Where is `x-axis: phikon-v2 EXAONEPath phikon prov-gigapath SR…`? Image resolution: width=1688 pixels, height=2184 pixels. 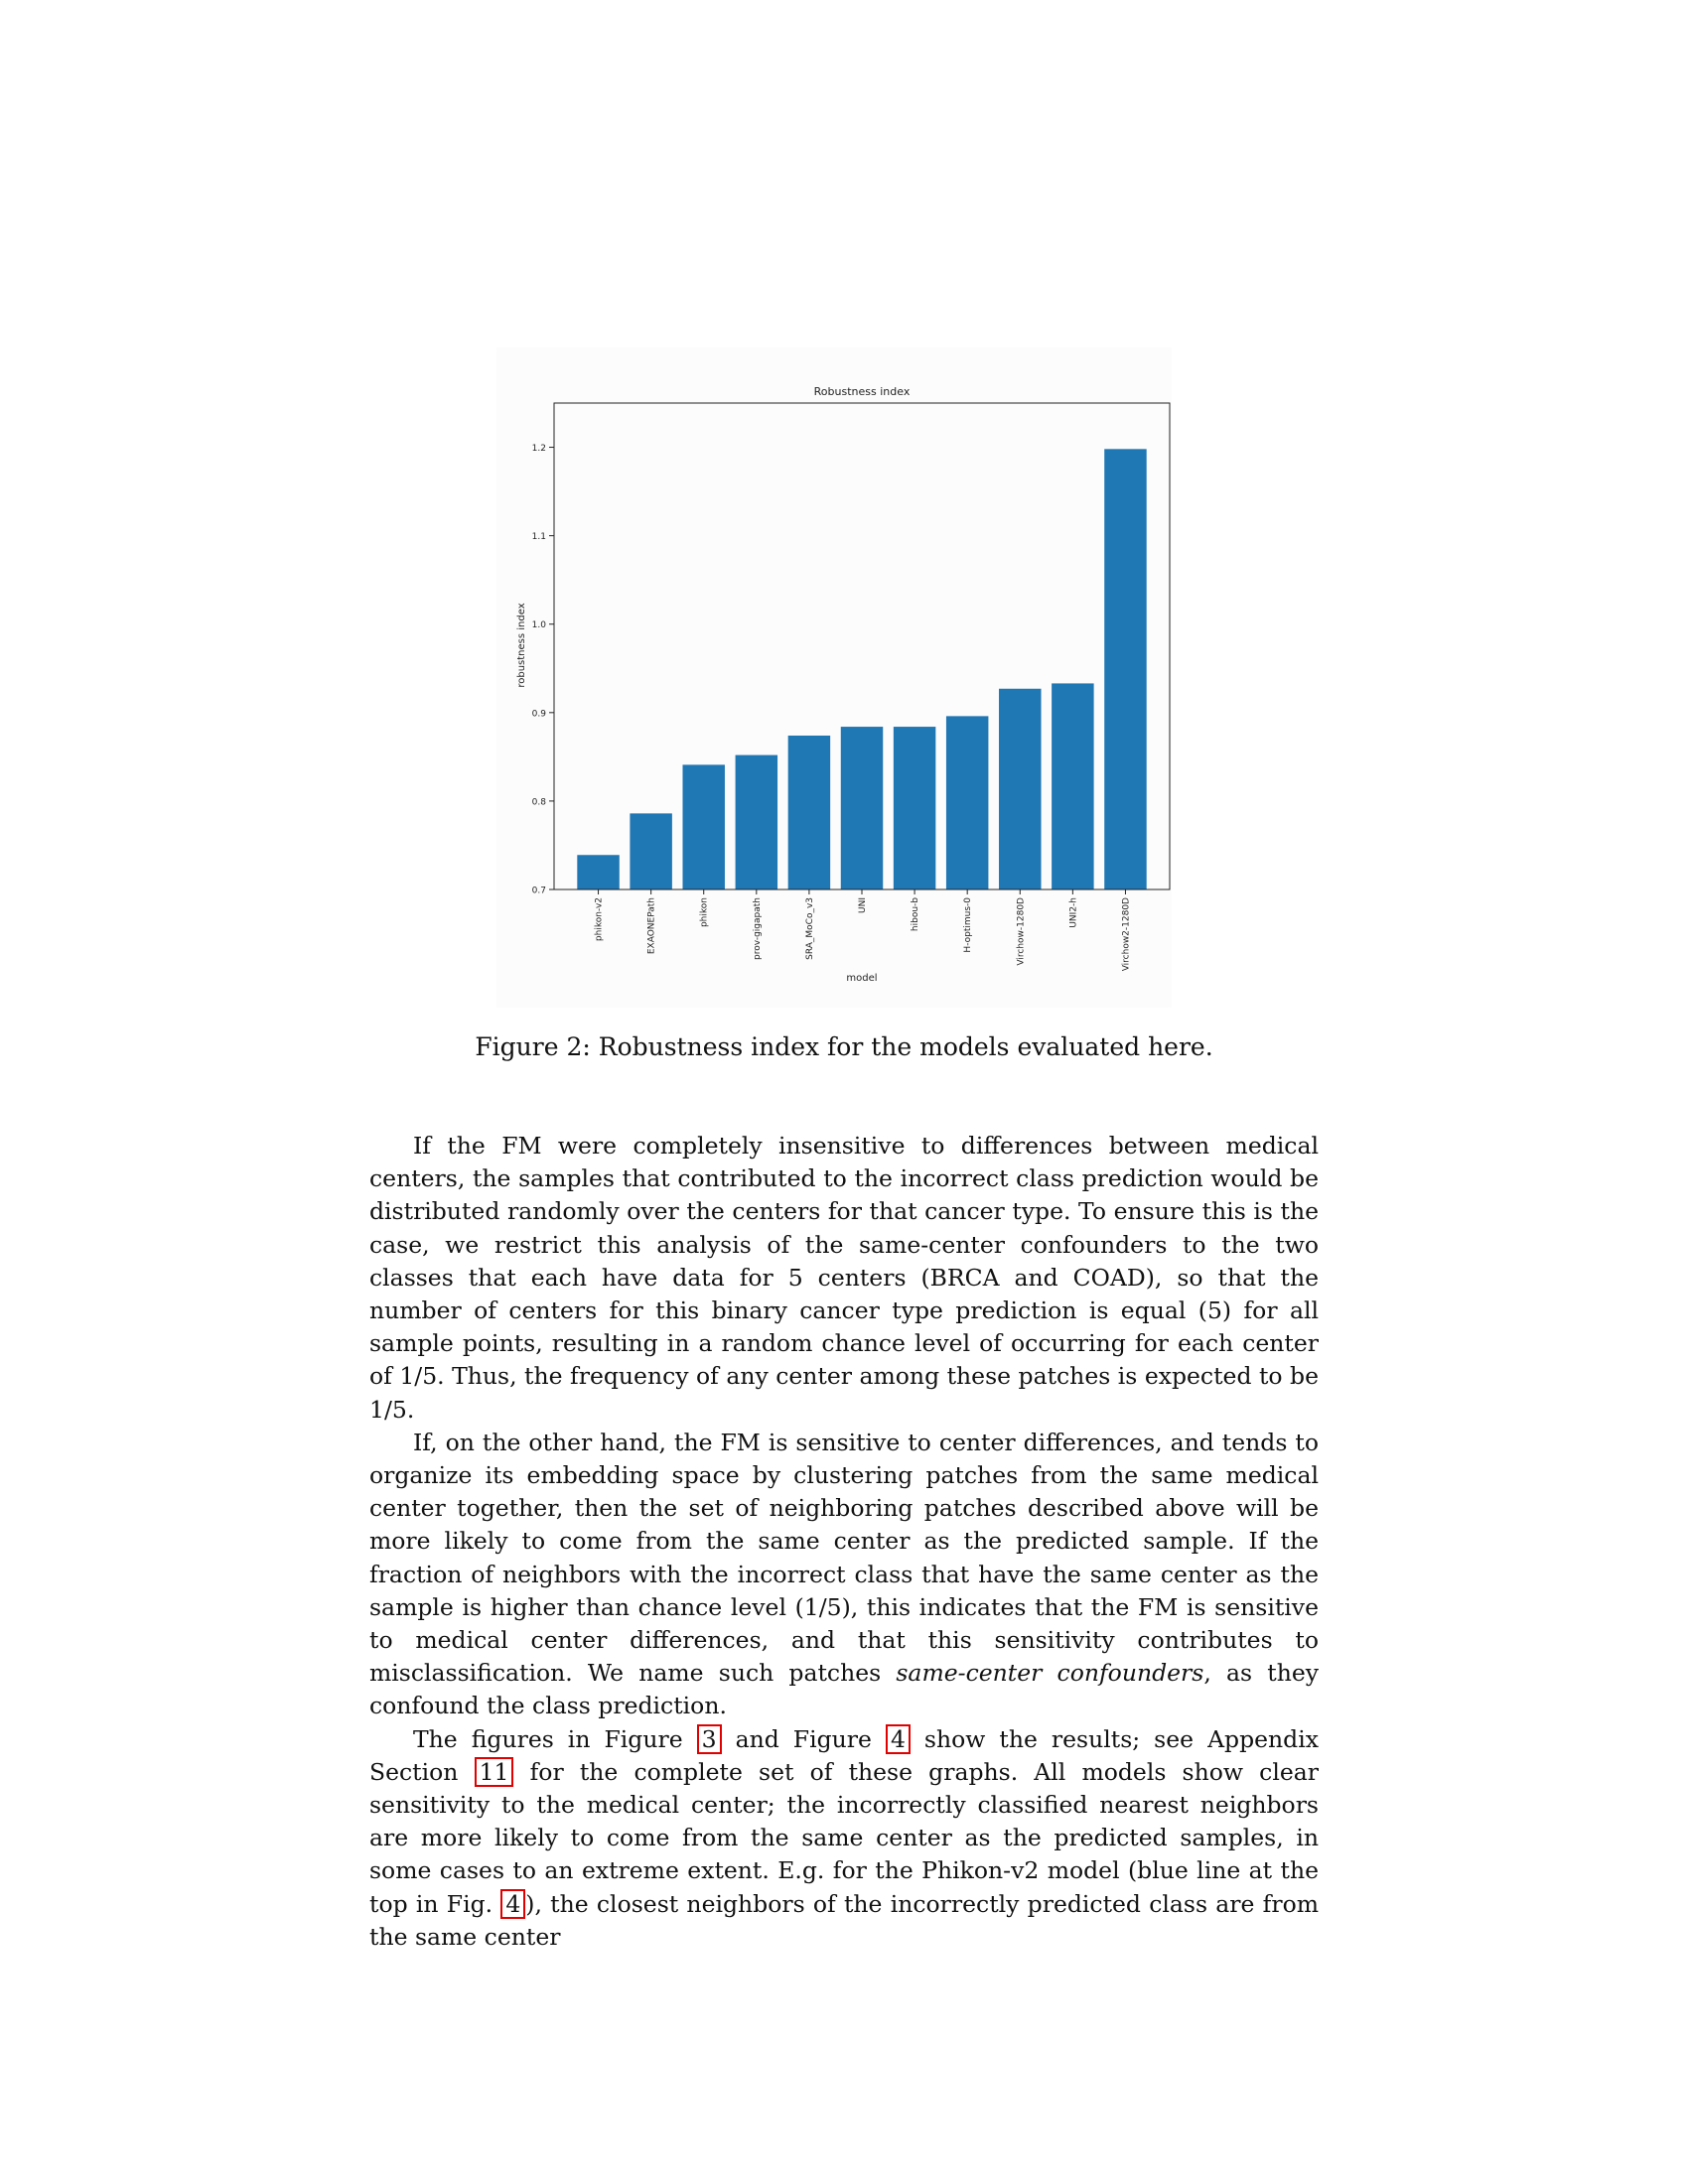
x-axis: phikon-v2 EXAONEPath phikon prov-gigapath SR… is located at coordinates (863, 930).